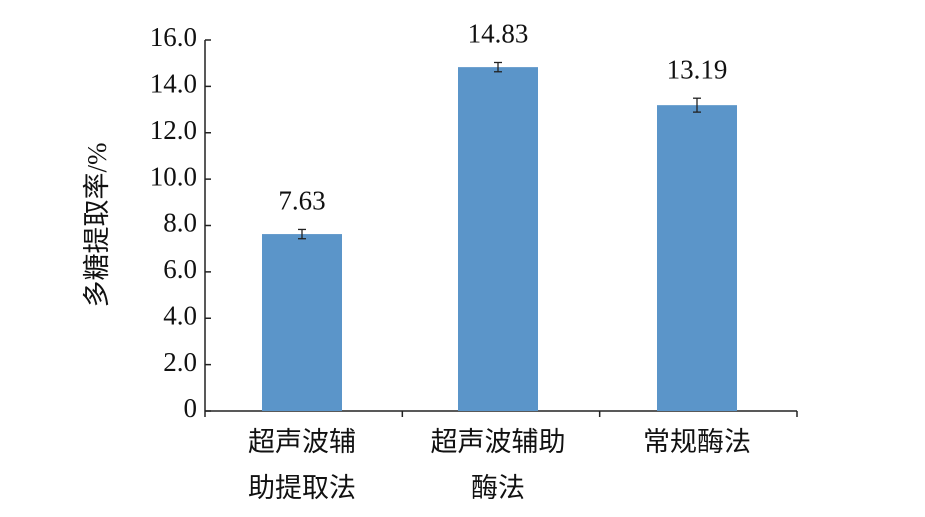 The image size is (925, 517). What do you see at coordinates (180, 223) in the screenshot?
I see `y-tick-label: 8.0` at bounding box center [180, 223].